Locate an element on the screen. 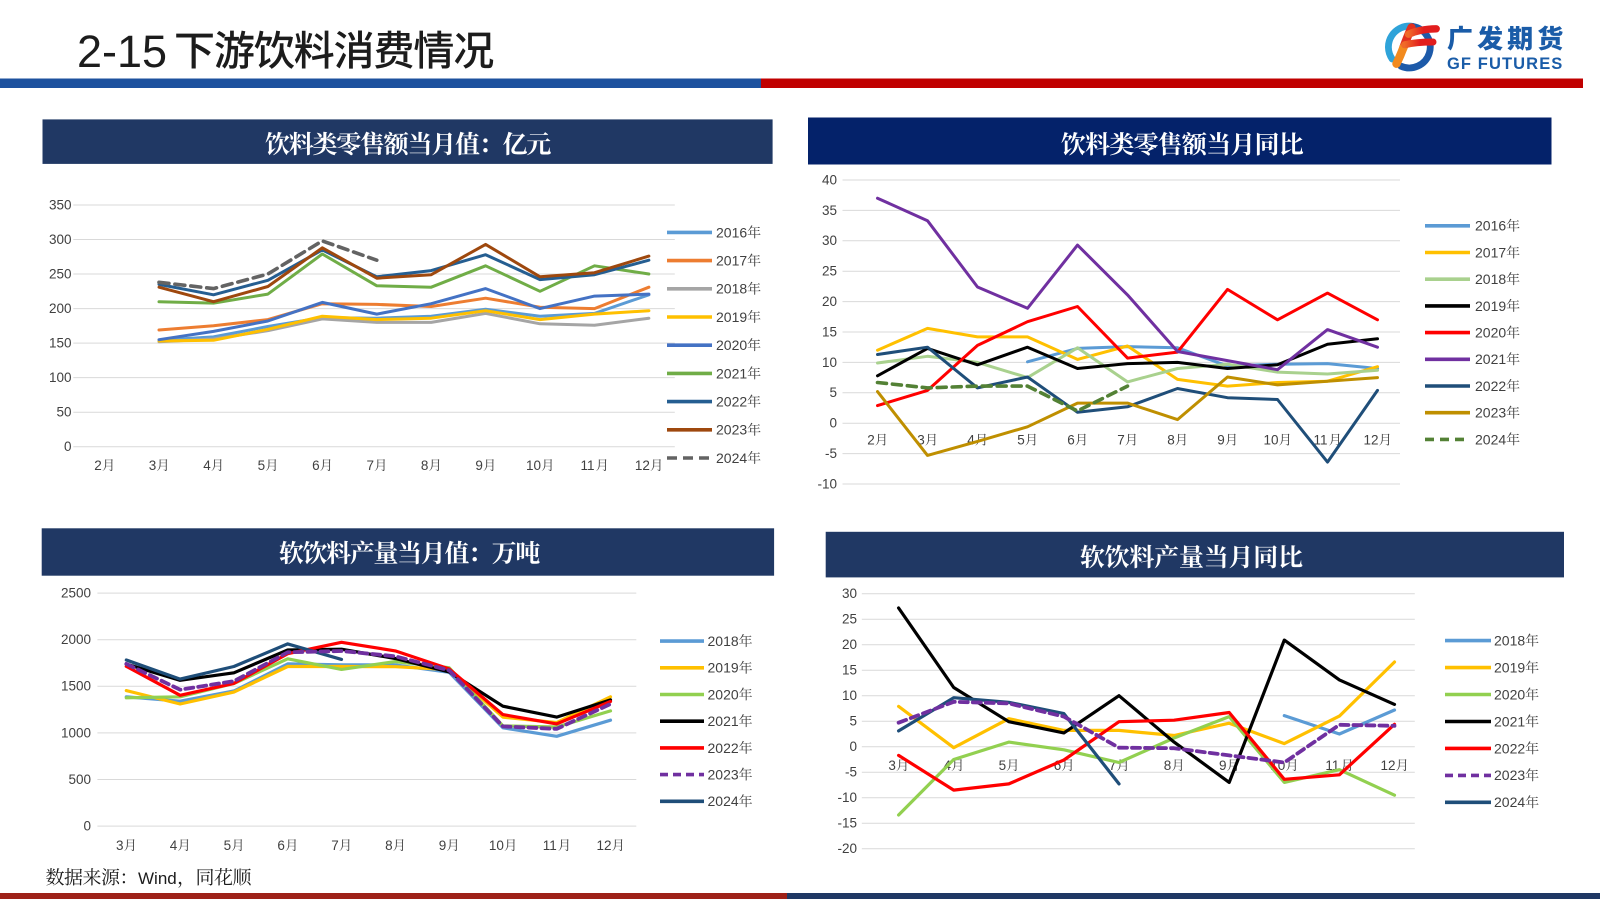 The height and width of the screenshot is (904, 1600). svg-text: 2500 is located at coordinates (76, 593).